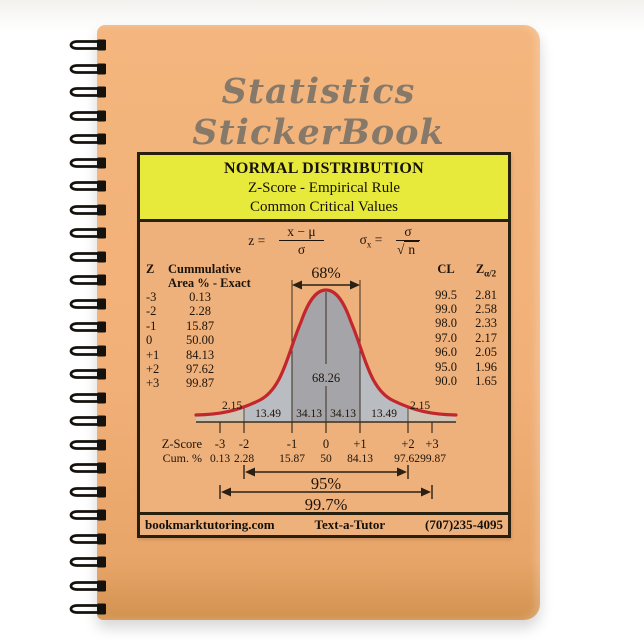 The width and height of the screenshot is (644, 644). I want to click on region-label-3413-right: 34.13, so click(343, 414).